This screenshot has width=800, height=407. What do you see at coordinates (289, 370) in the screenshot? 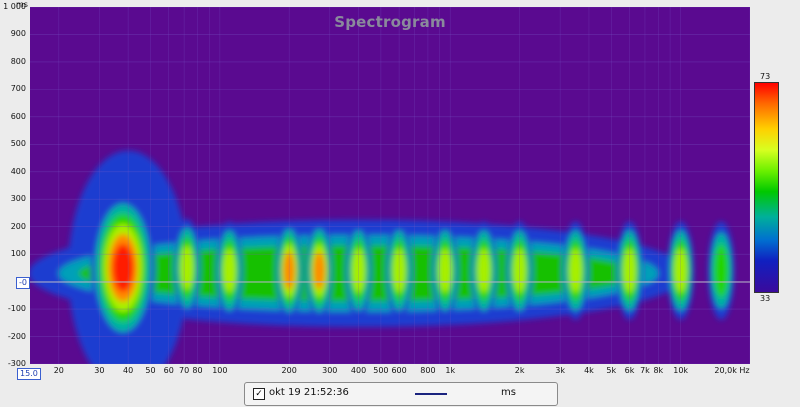
I see `x-tick-label: 200` at bounding box center [289, 370].